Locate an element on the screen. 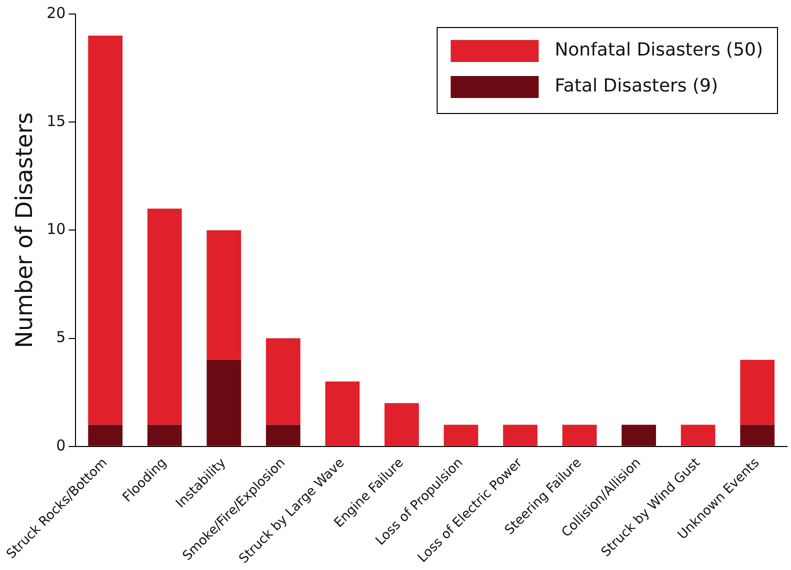 The height and width of the screenshot is (570, 791). y-tick-label: 15 is located at coordinates (56, 121).